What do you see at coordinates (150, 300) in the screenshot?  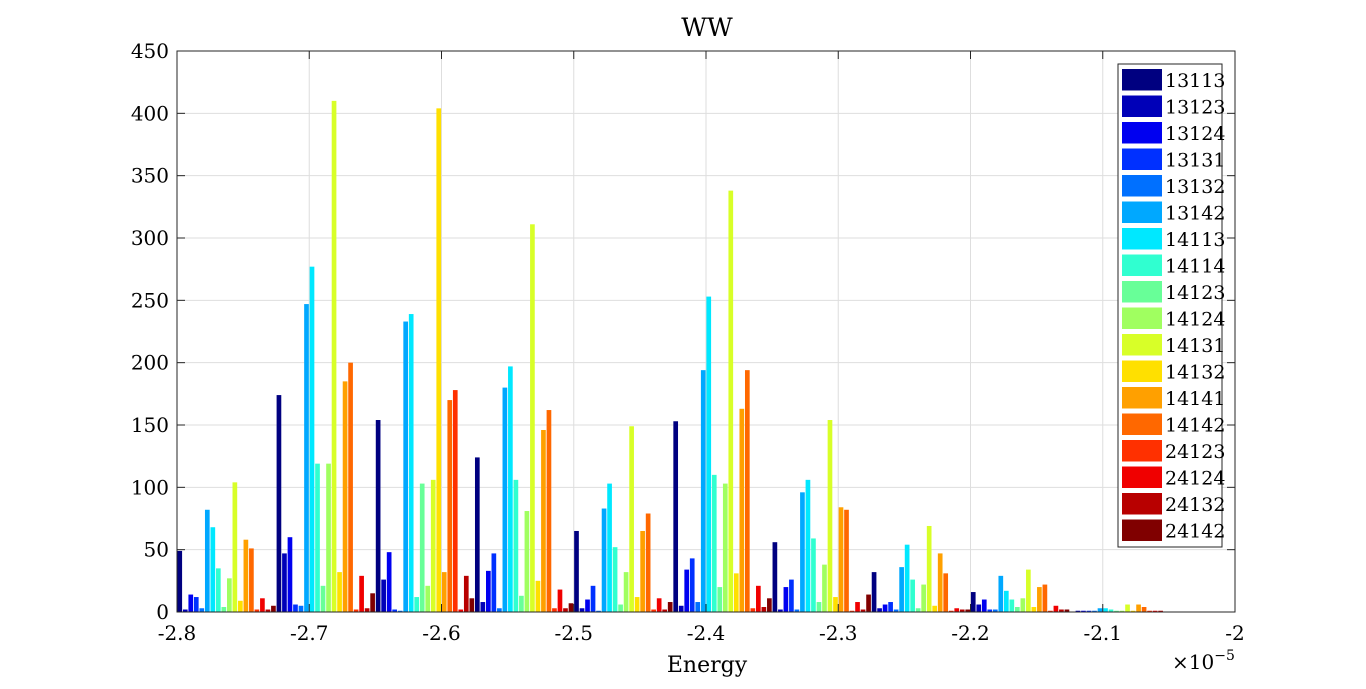 I see `y-tick-label: 250` at bounding box center [150, 300].